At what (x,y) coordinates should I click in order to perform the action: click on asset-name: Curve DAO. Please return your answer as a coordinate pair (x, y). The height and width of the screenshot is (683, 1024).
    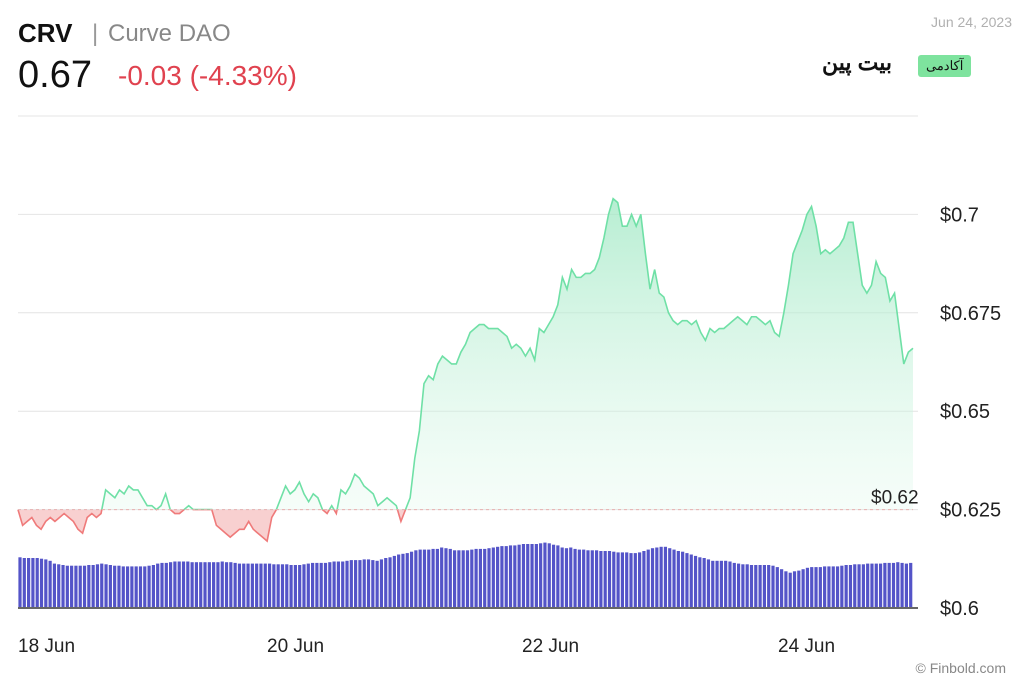
    Looking at the image, I should click on (169, 33).